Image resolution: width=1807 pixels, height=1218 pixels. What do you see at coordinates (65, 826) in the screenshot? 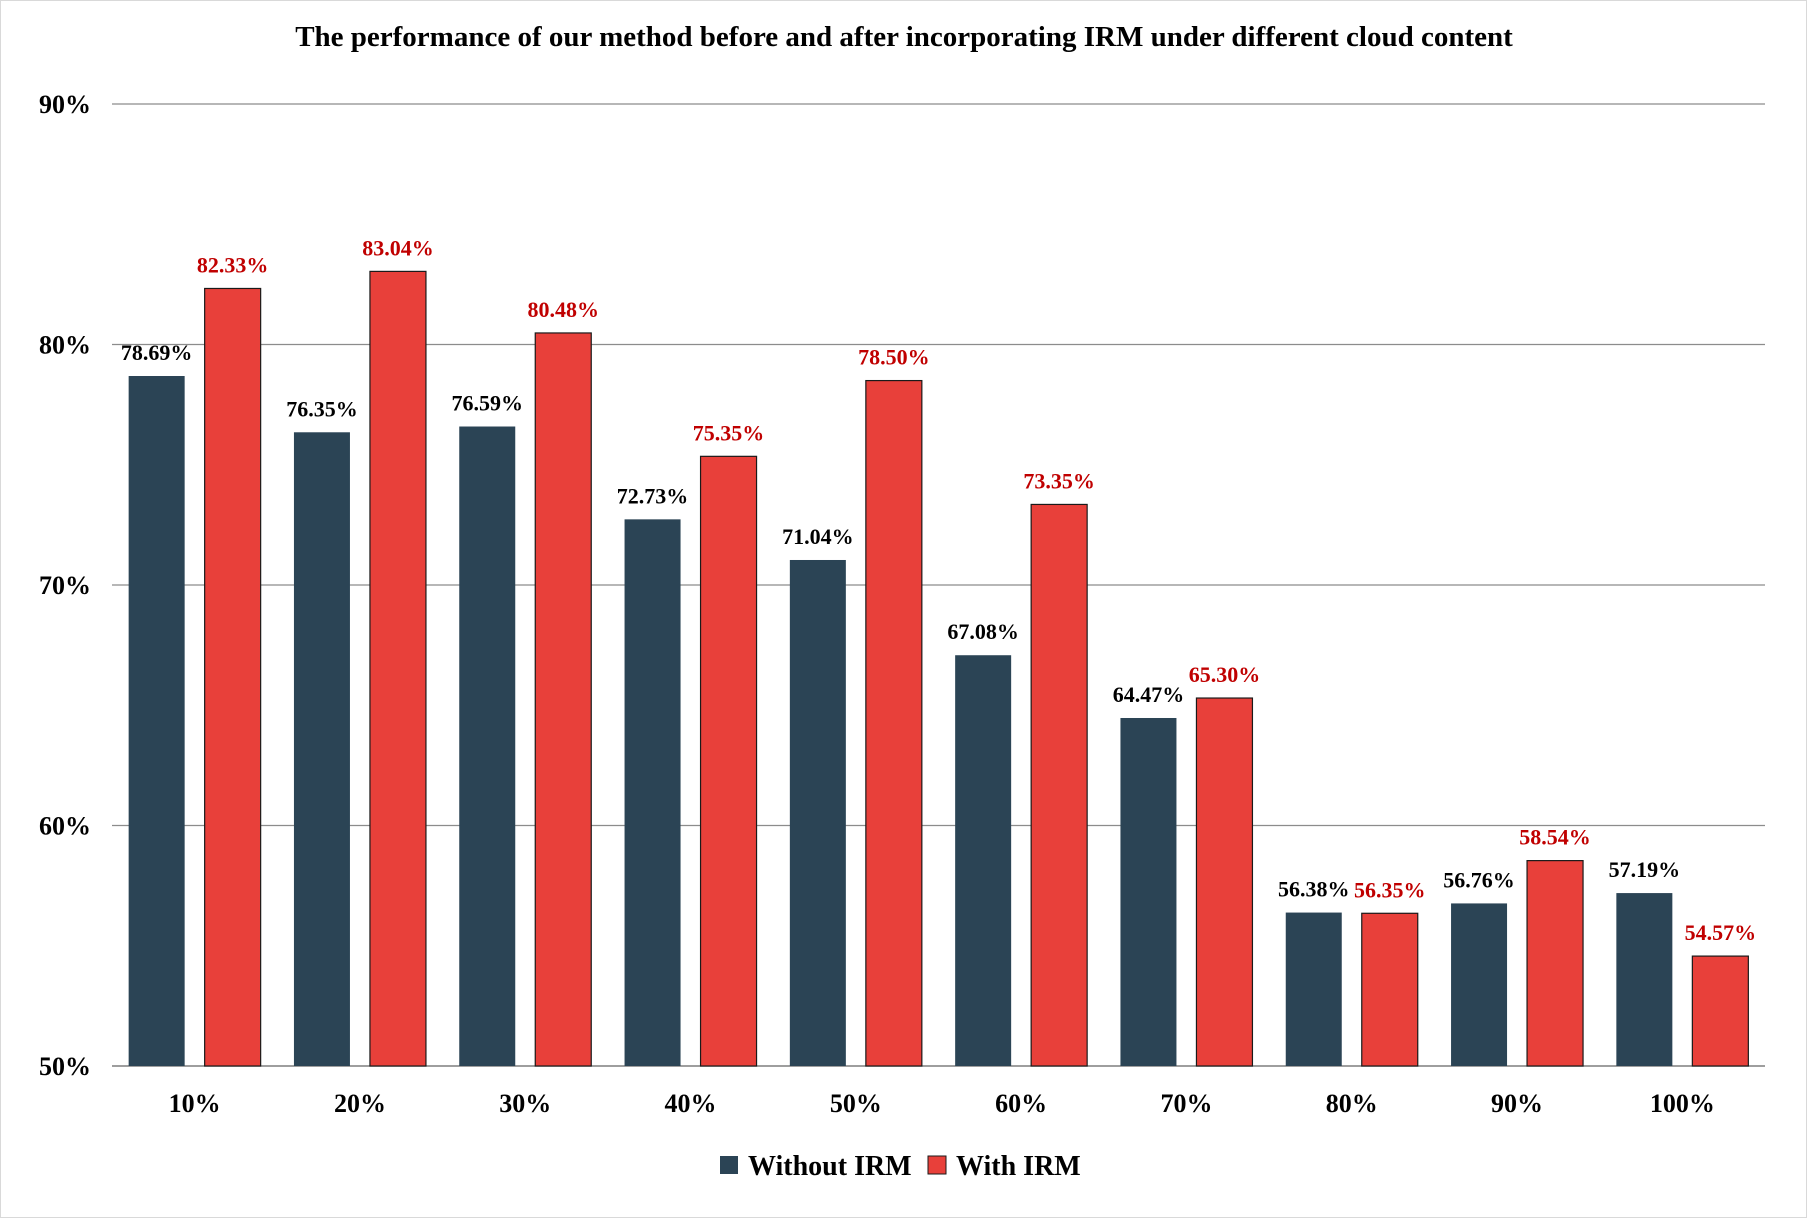
I see `y-tick-label: 60%` at bounding box center [65, 826].